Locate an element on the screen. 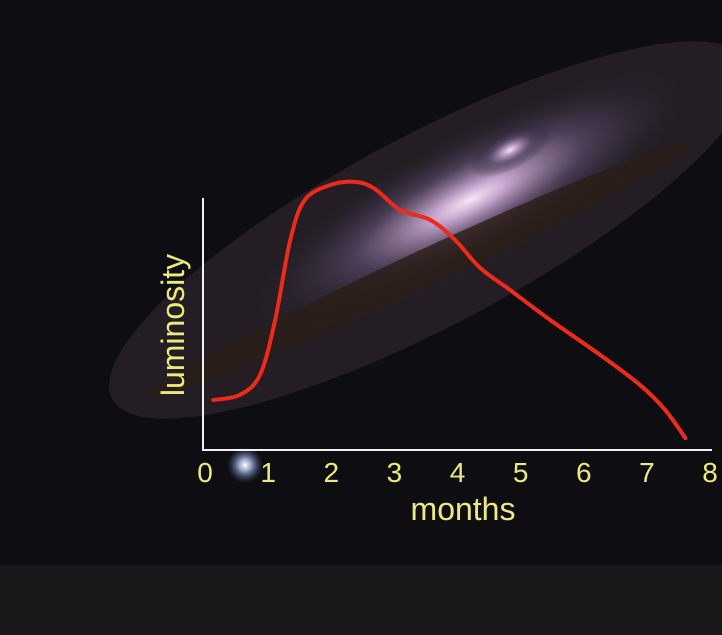 The image size is (722, 635). x-tick-label: 1 is located at coordinates (268, 472).